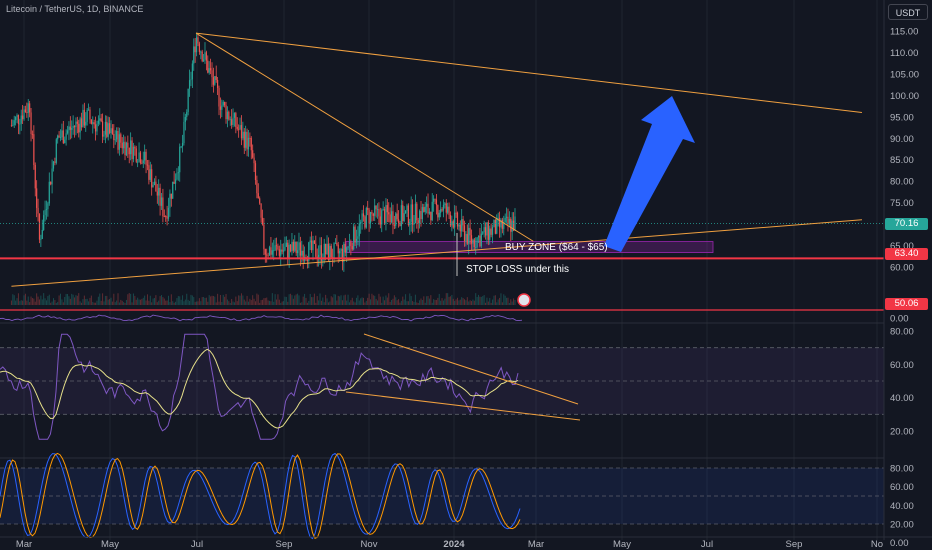  What do you see at coordinates (904, 32) in the screenshot?
I see `price-tick-label: 115.00` at bounding box center [904, 32].